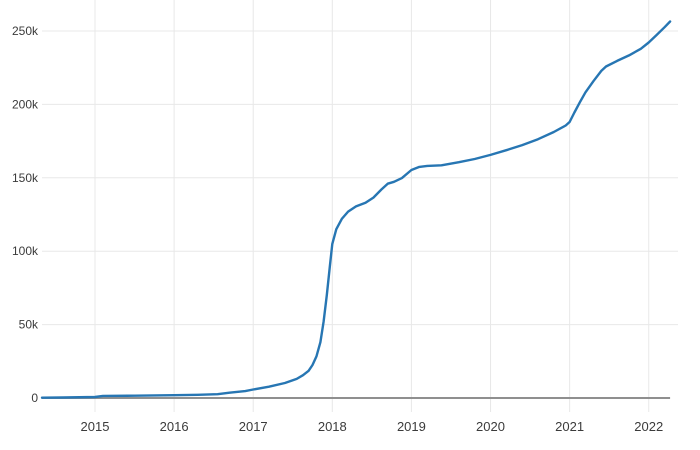 Image resolution: width=700 pixels, height=450 pixels. Describe the element at coordinates (29, 325) in the screenshot. I see `y-axis-label: 50k` at that location.